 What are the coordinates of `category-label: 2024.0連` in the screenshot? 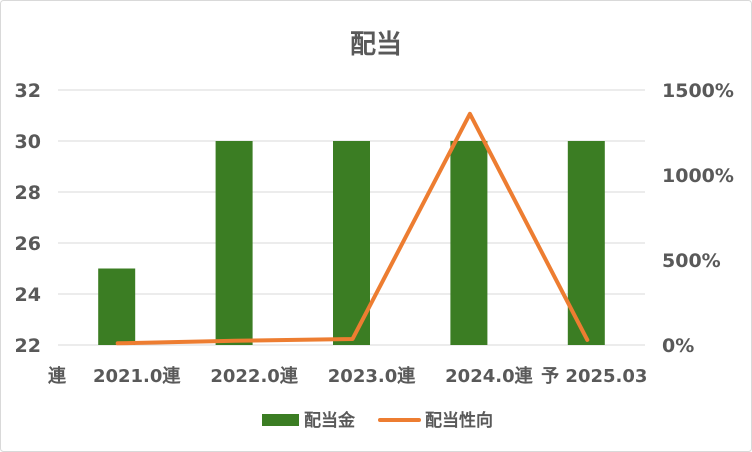 It's located at (489, 376).